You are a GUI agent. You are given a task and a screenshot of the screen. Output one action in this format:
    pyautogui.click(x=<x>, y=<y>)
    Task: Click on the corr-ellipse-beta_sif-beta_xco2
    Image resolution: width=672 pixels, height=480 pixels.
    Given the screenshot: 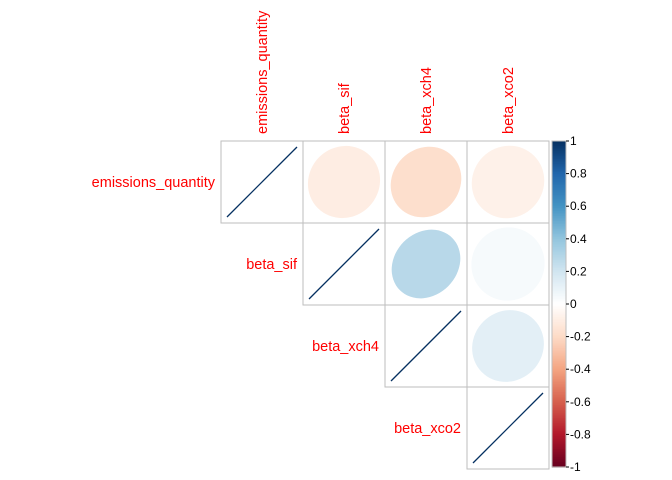 What is the action you would take?
    pyautogui.click(x=508, y=264)
    